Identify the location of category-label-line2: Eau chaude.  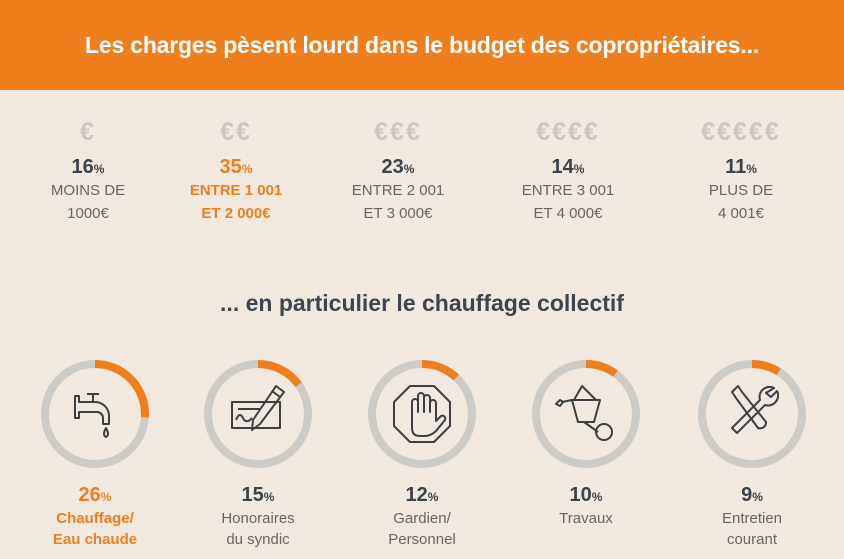
(95, 539).